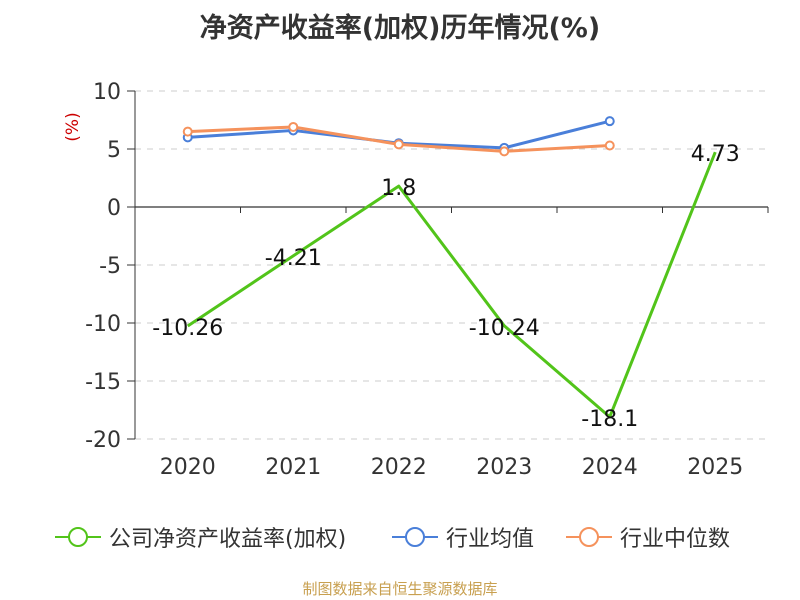 The image size is (800, 600). Describe the element at coordinates (73, 126) in the screenshot. I see `y-axis-label: (%)` at that location.